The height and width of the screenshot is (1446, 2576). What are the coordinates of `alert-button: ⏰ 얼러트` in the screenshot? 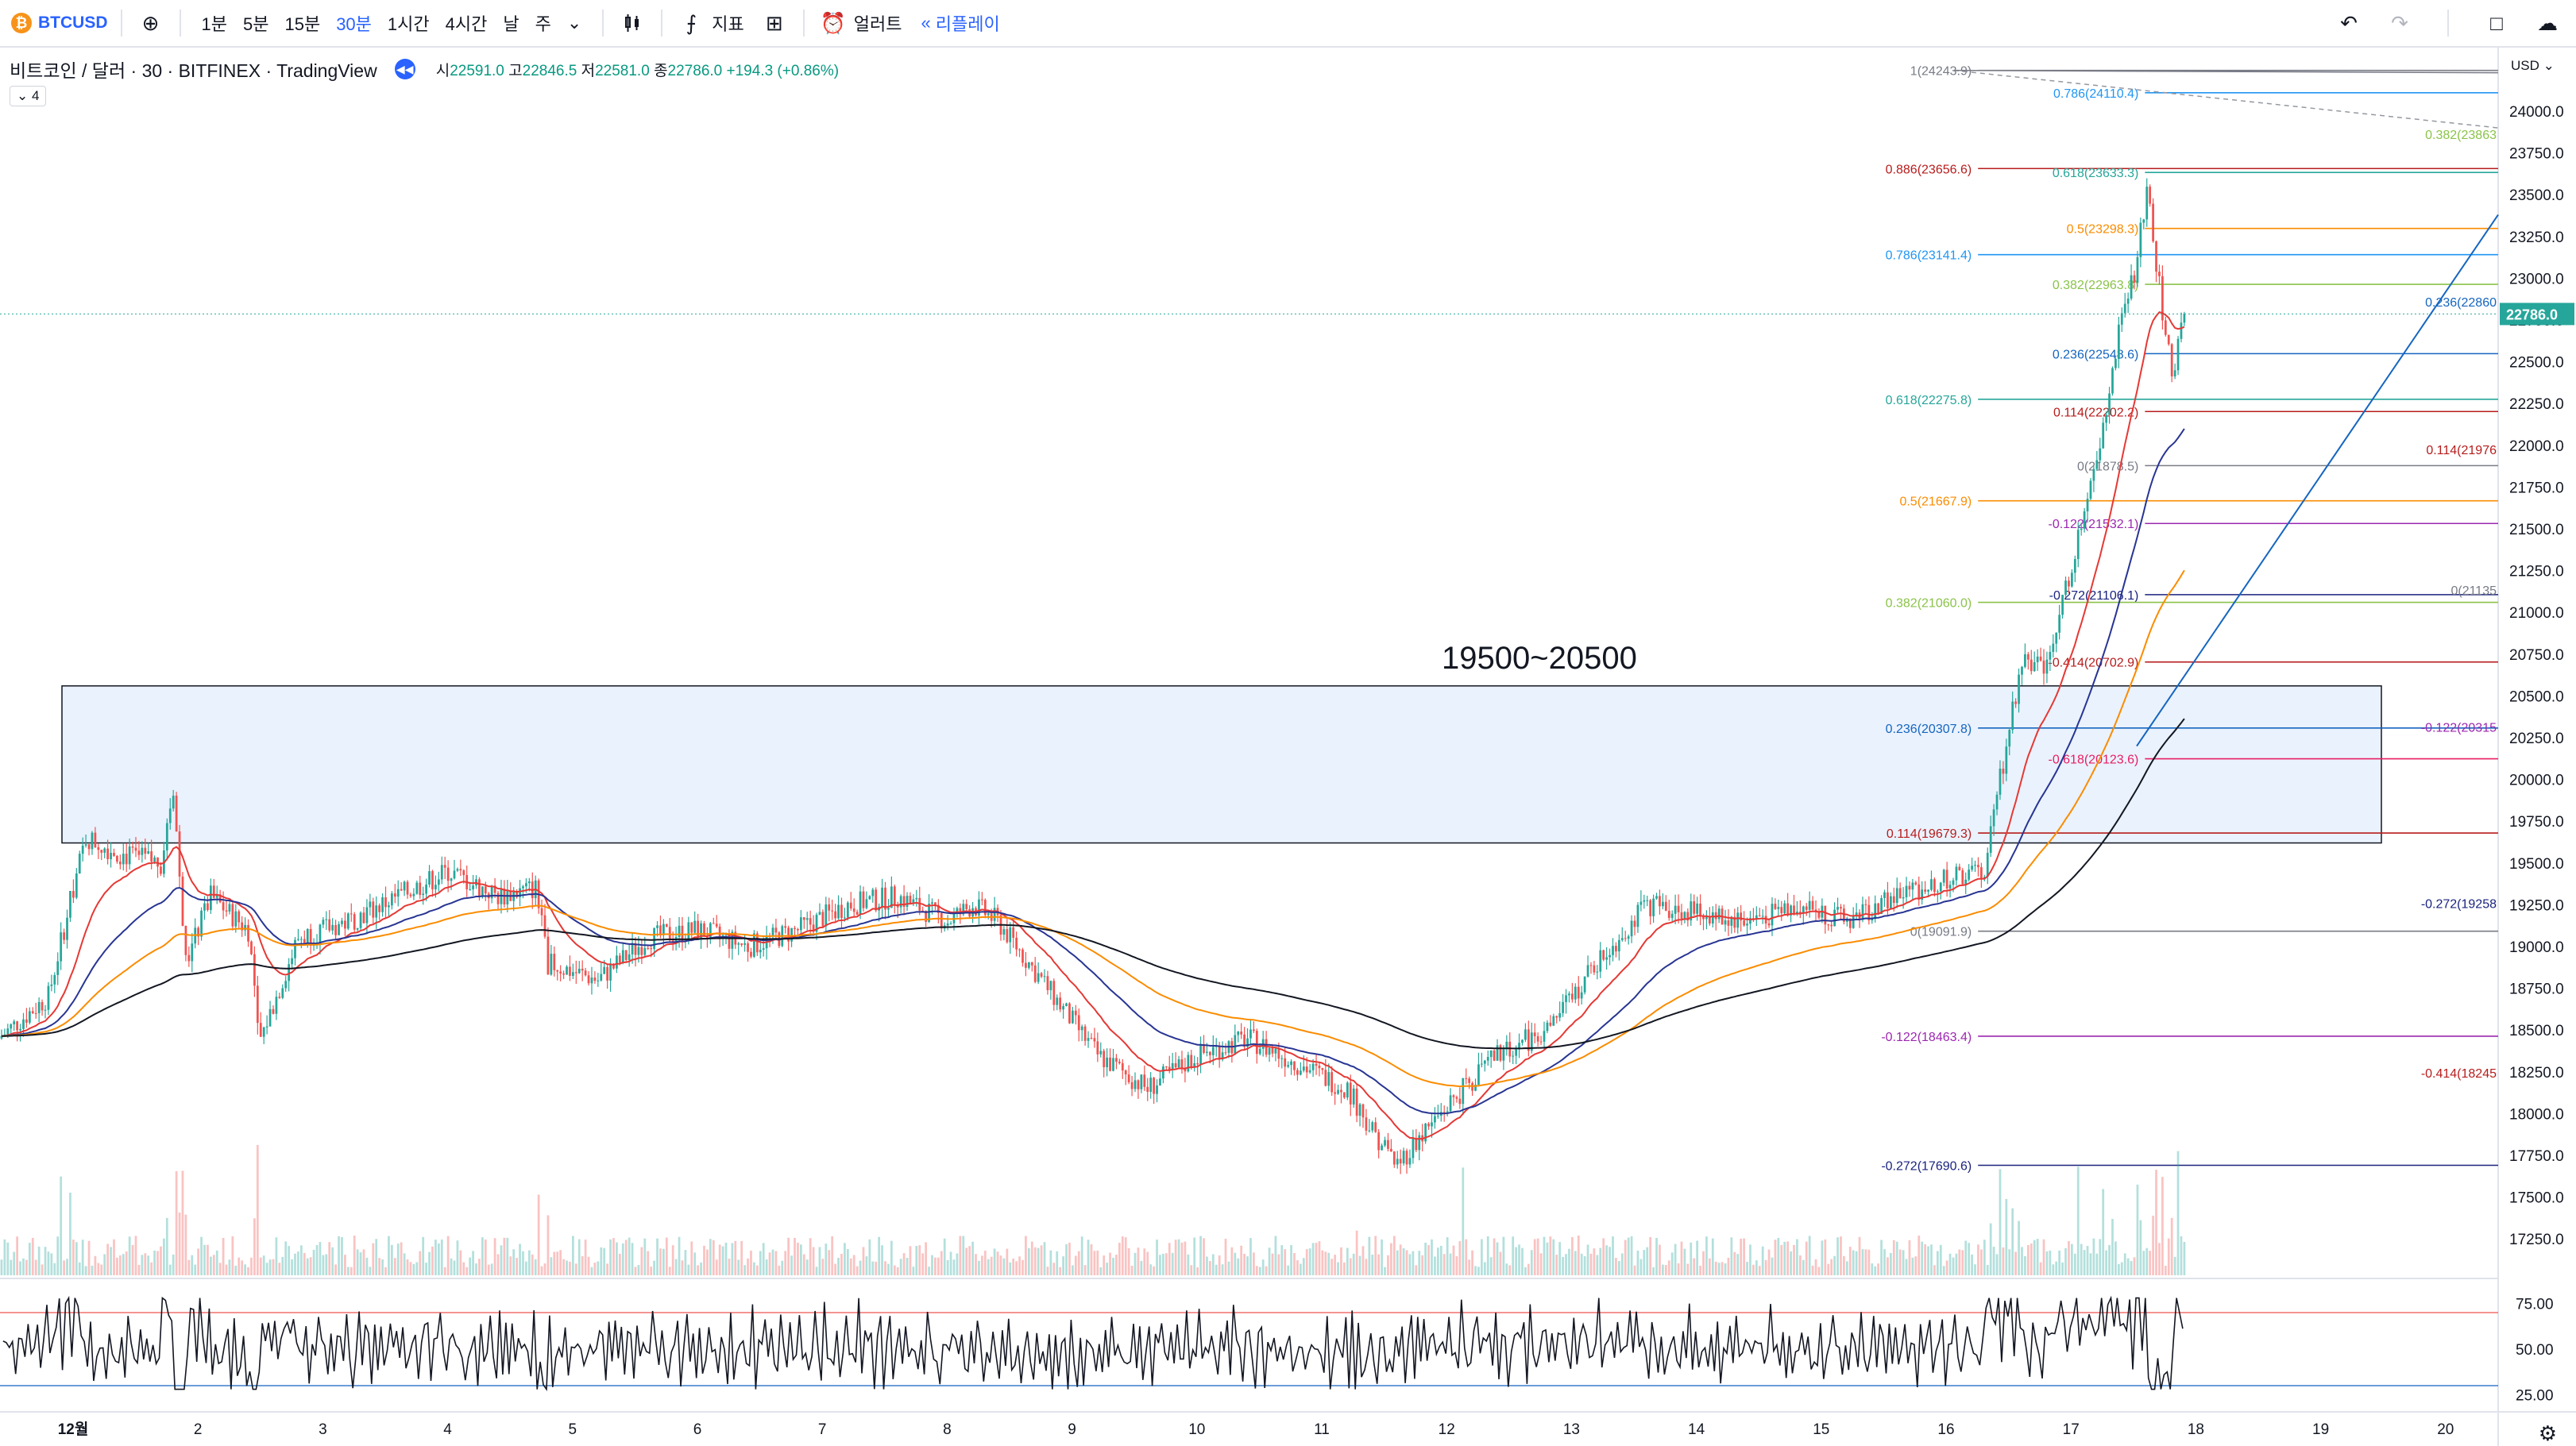 It's located at (859, 23).